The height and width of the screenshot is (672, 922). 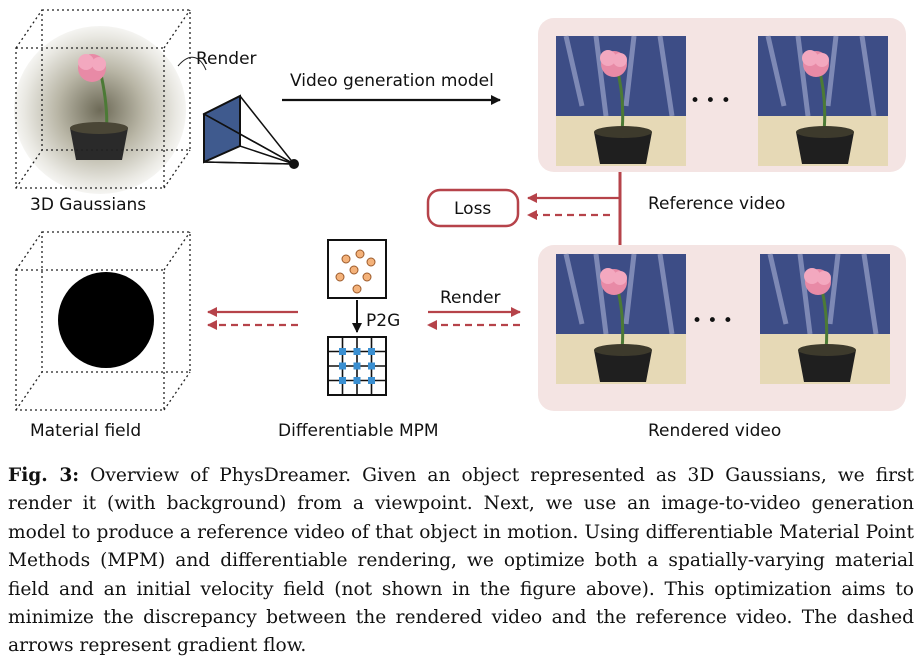 What do you see at coordinates (621, 101) in the screenshot?
I see `reference-frame-first` at bounding box center [621, 101].